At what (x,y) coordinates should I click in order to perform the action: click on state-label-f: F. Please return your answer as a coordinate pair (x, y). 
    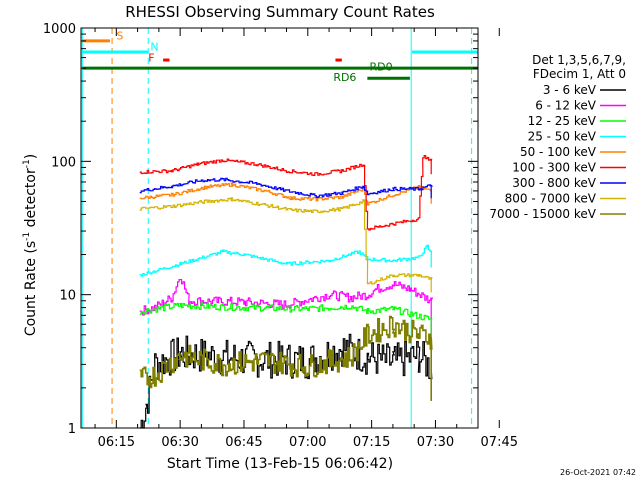
    Looking at the image, I should click on (151, 58).